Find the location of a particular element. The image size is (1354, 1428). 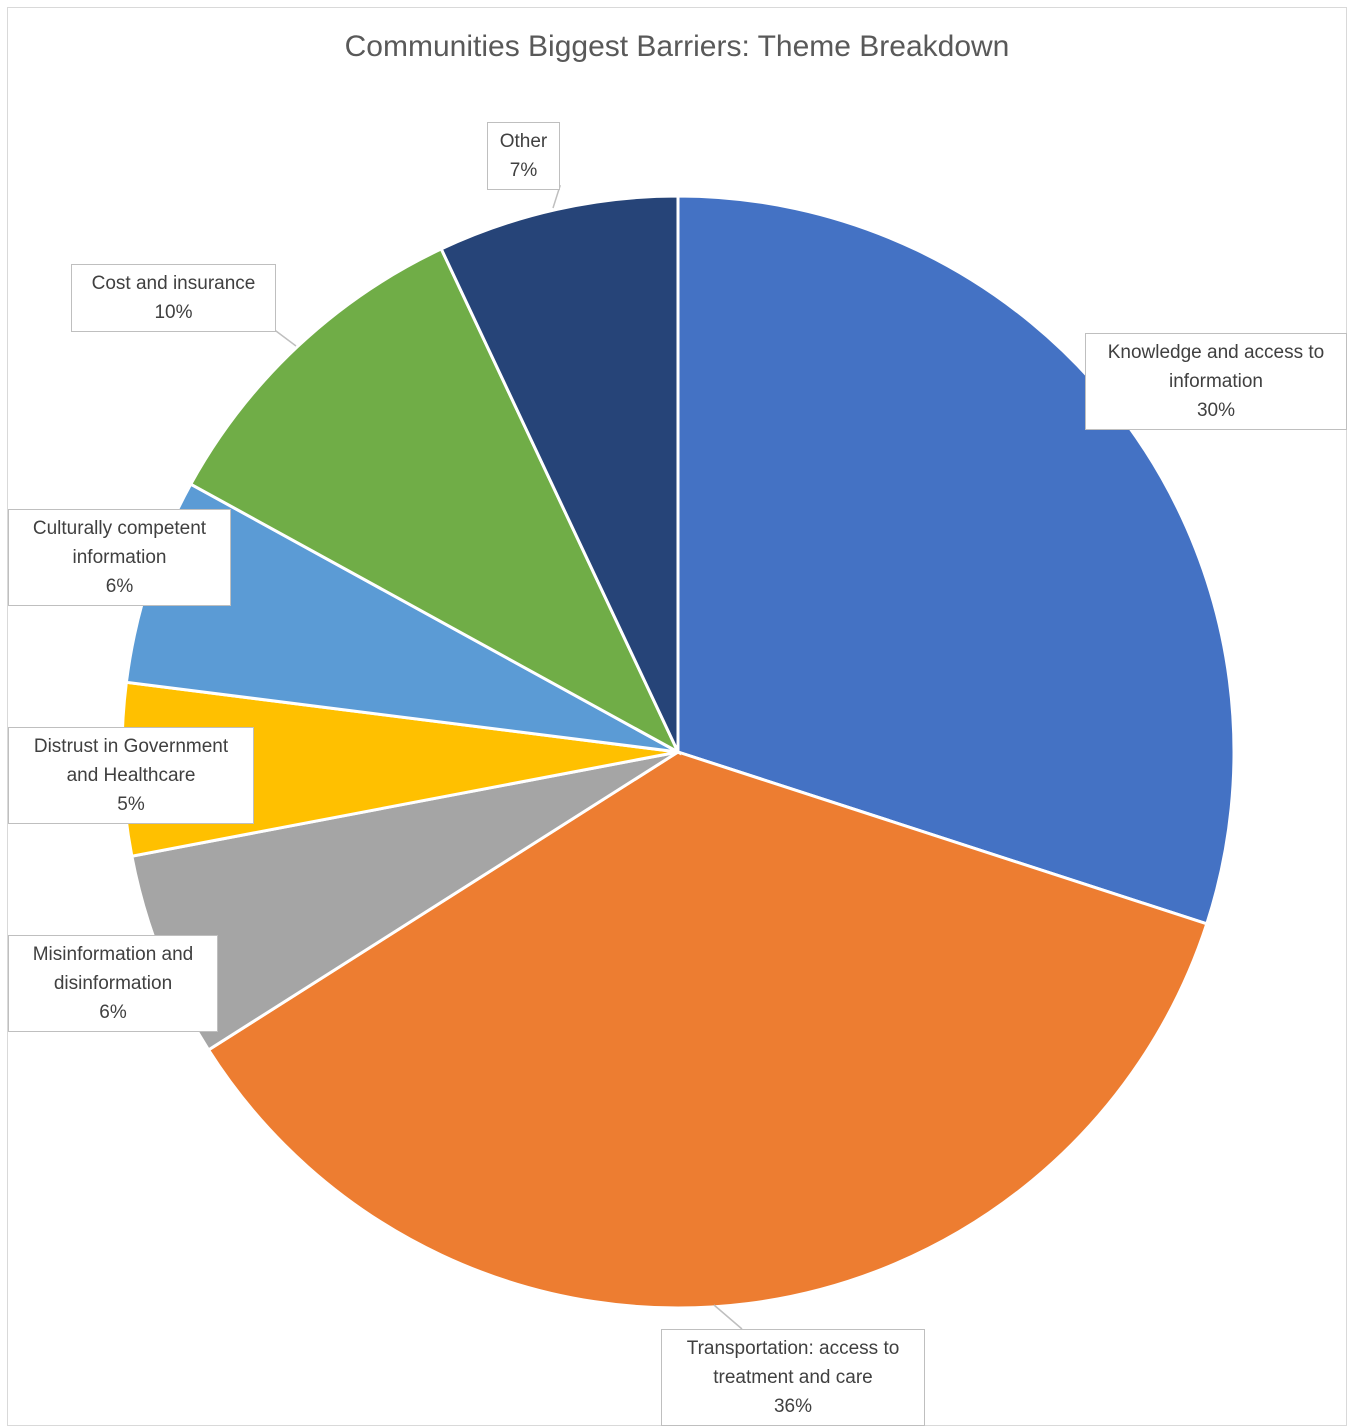

data-label-culturally-competent: Culturally competent information 6% is located at coordinates (119, 557).